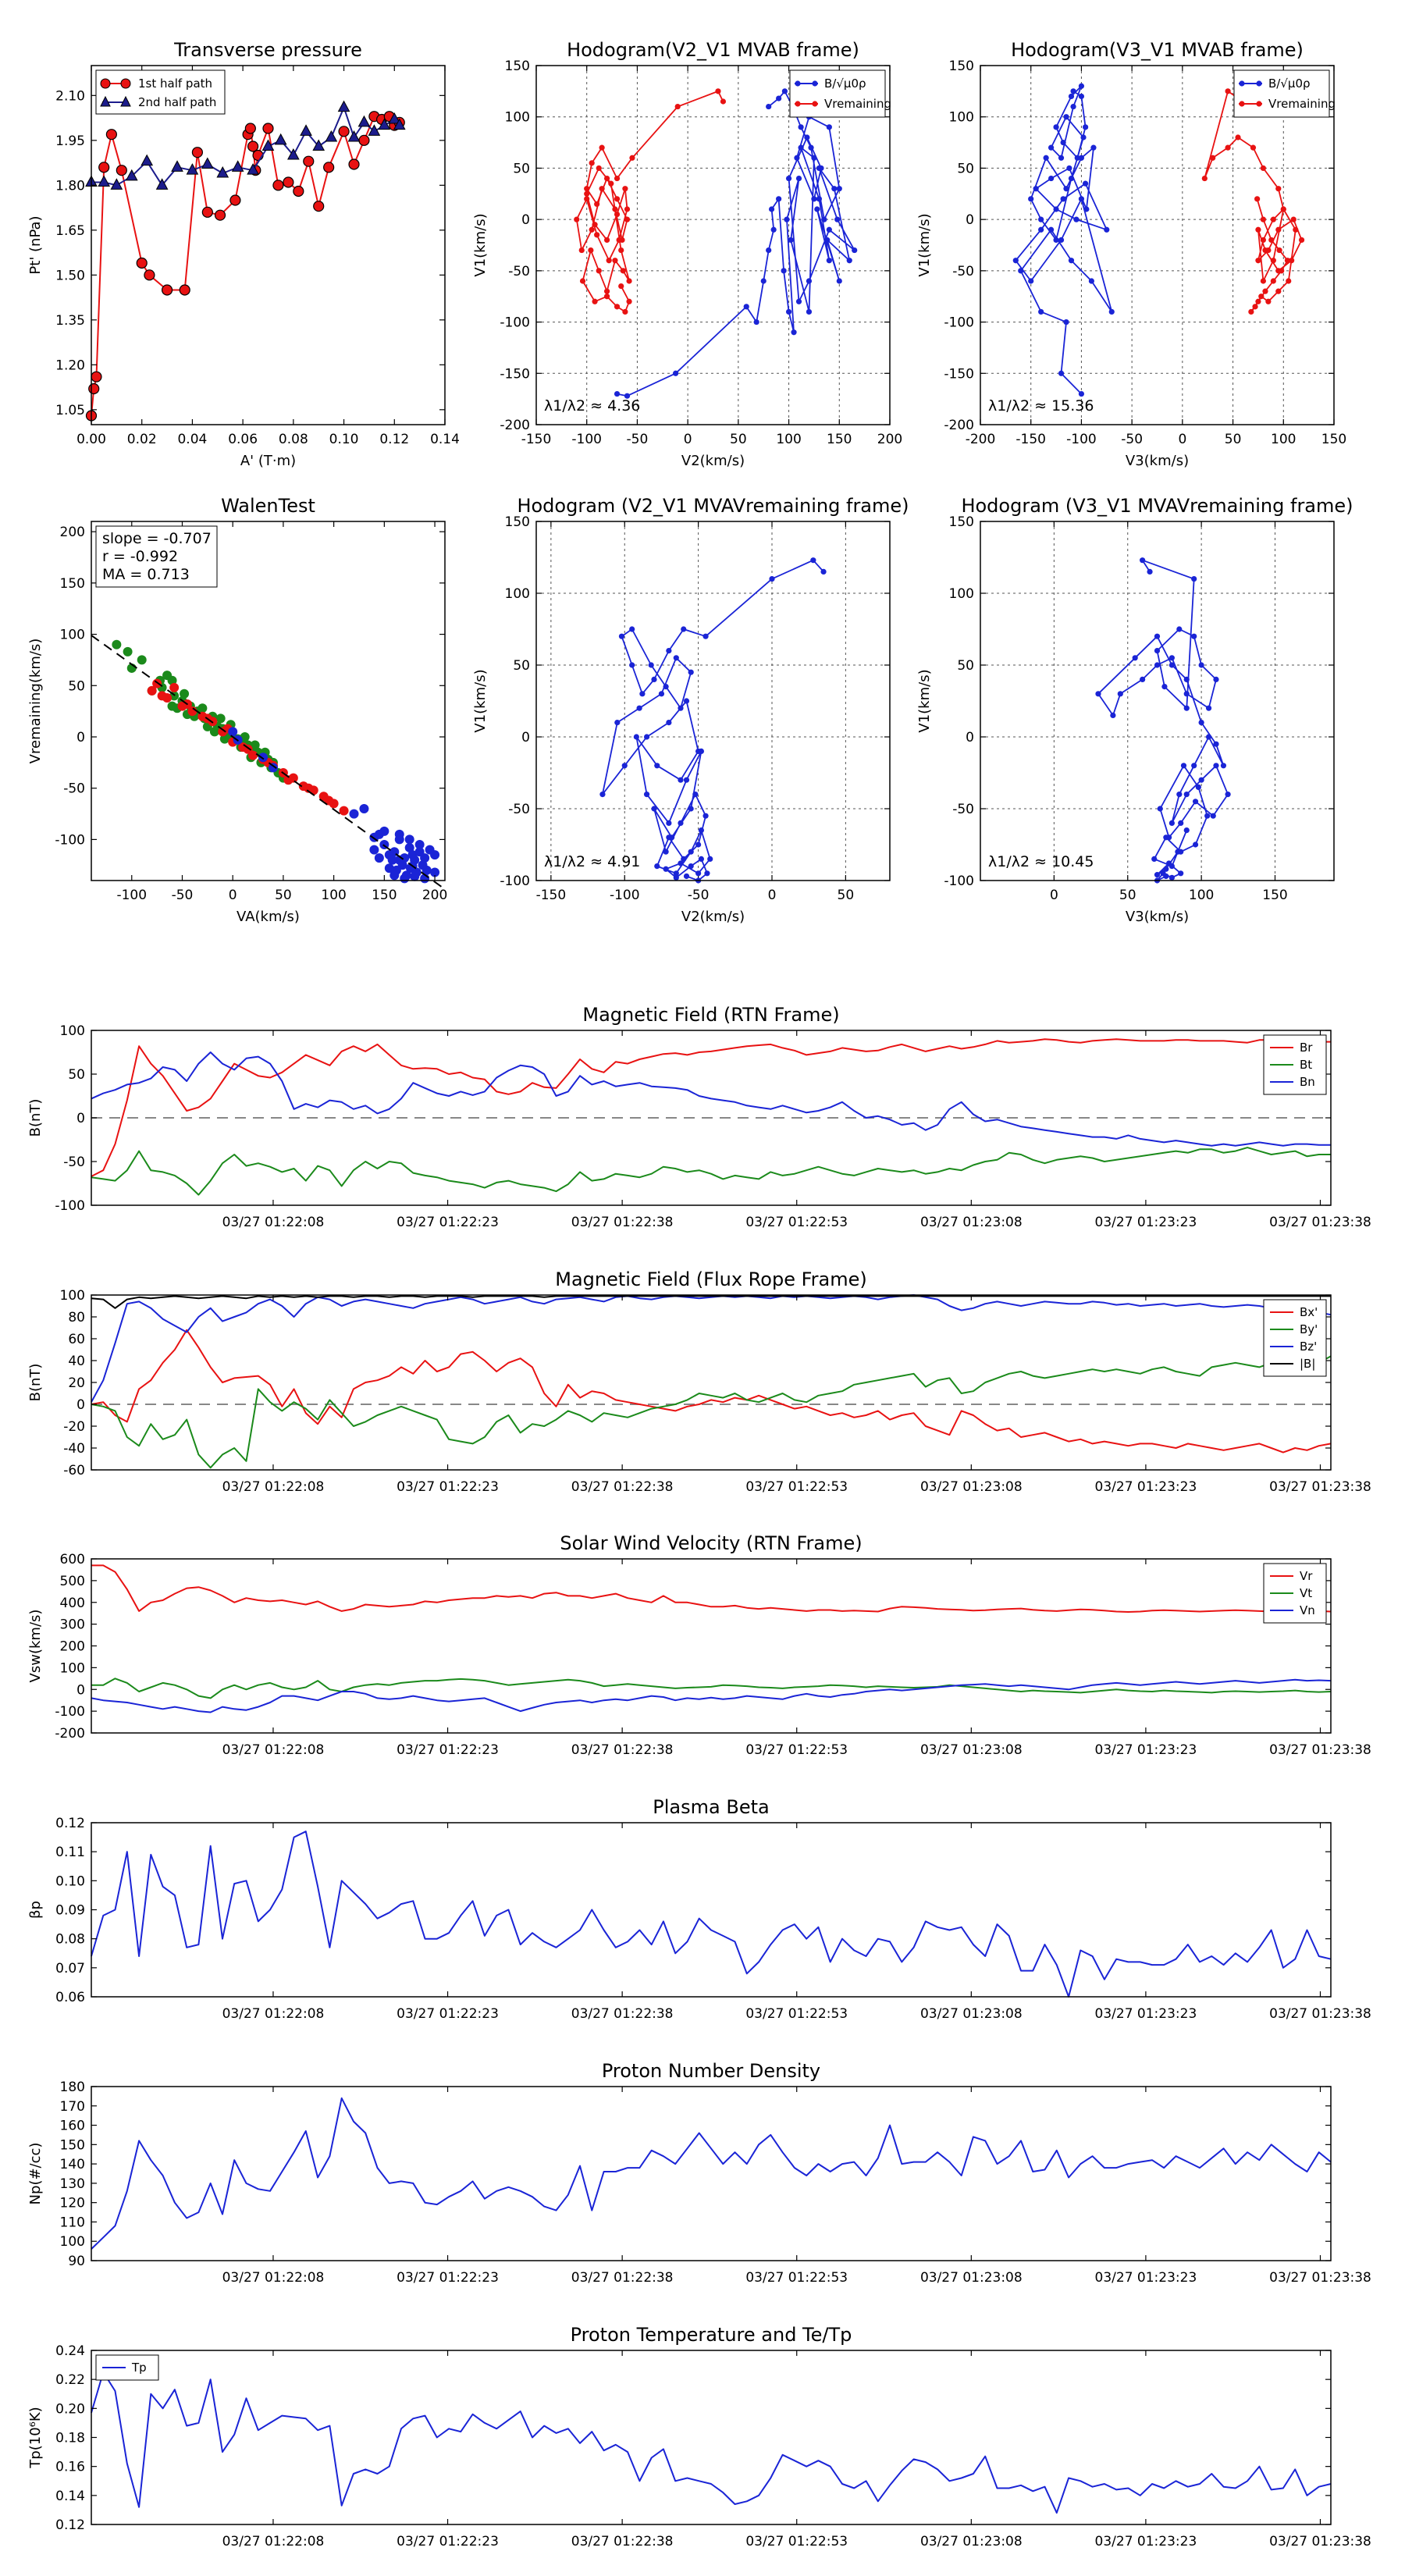  What do you see at coordinates (273, 1222) in the screenshot?
I see `bfield_rtn-xtick-label: 03/27 01:22:08` at bounding box center [273, 1222].